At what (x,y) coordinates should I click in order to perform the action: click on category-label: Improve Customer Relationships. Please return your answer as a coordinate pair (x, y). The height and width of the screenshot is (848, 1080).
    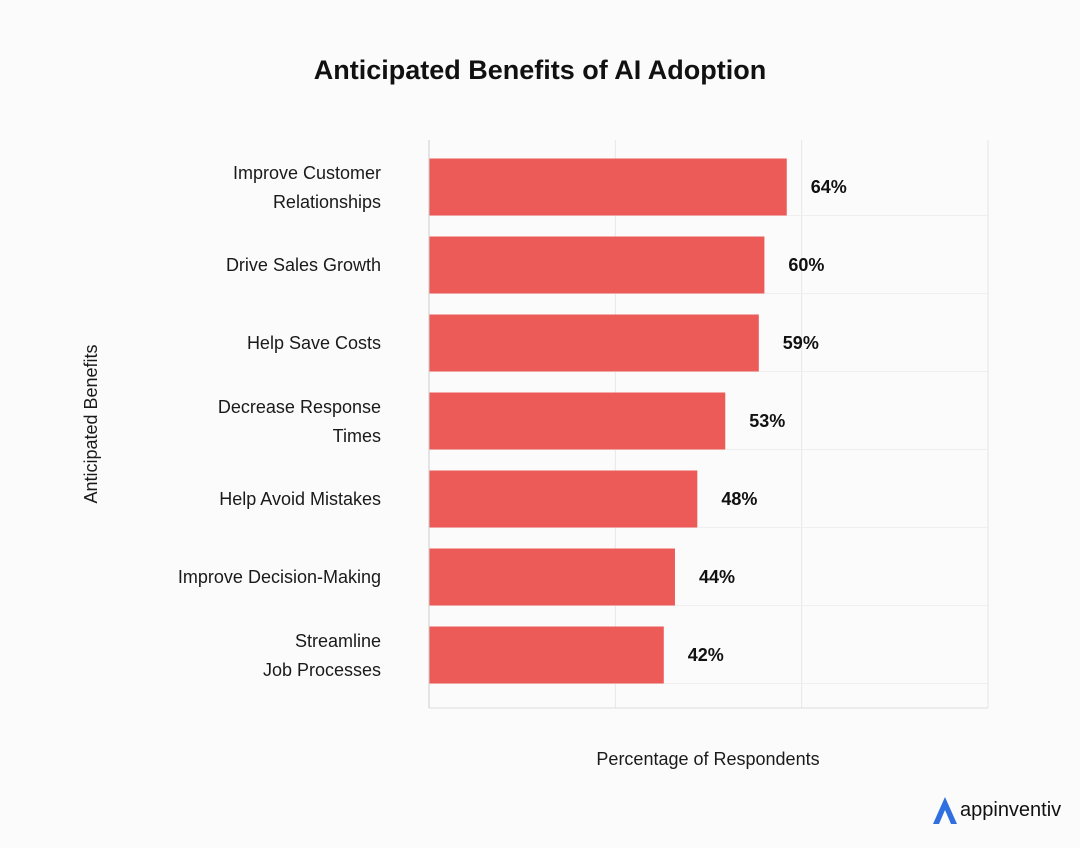
    Looking at the image, I should click on (307, 187).